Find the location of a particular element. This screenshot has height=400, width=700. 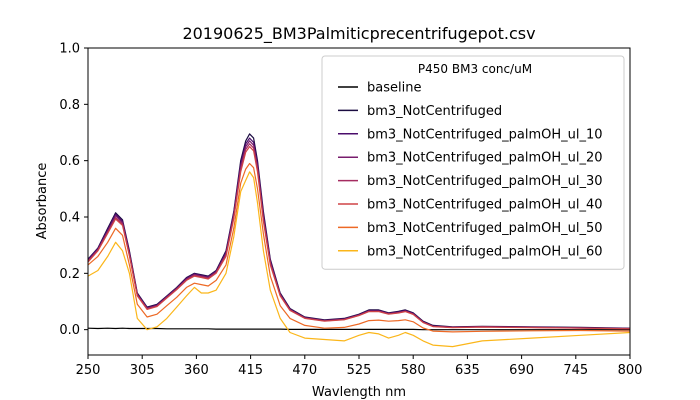

y-tick-label-2: 0.4 is located at coordinates (69, 217).